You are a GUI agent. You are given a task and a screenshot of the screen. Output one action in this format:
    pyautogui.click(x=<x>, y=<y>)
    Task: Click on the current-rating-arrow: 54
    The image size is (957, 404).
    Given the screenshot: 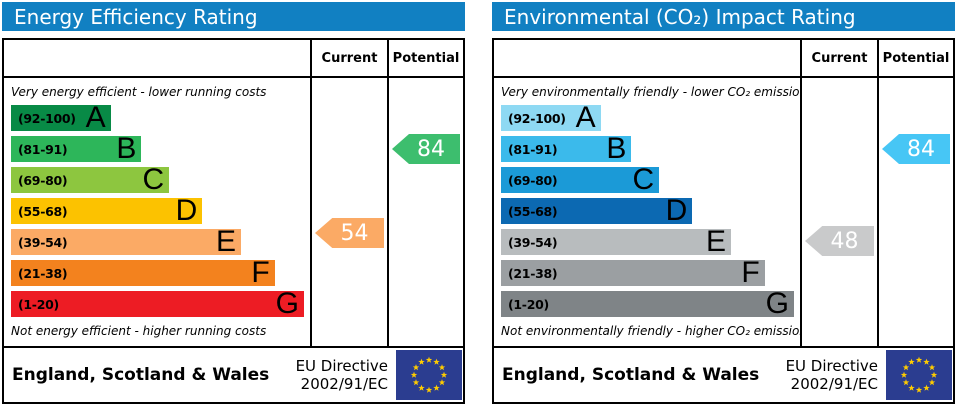 What is the action you would take?
    pyautogui.click(x=349, y=233)
    